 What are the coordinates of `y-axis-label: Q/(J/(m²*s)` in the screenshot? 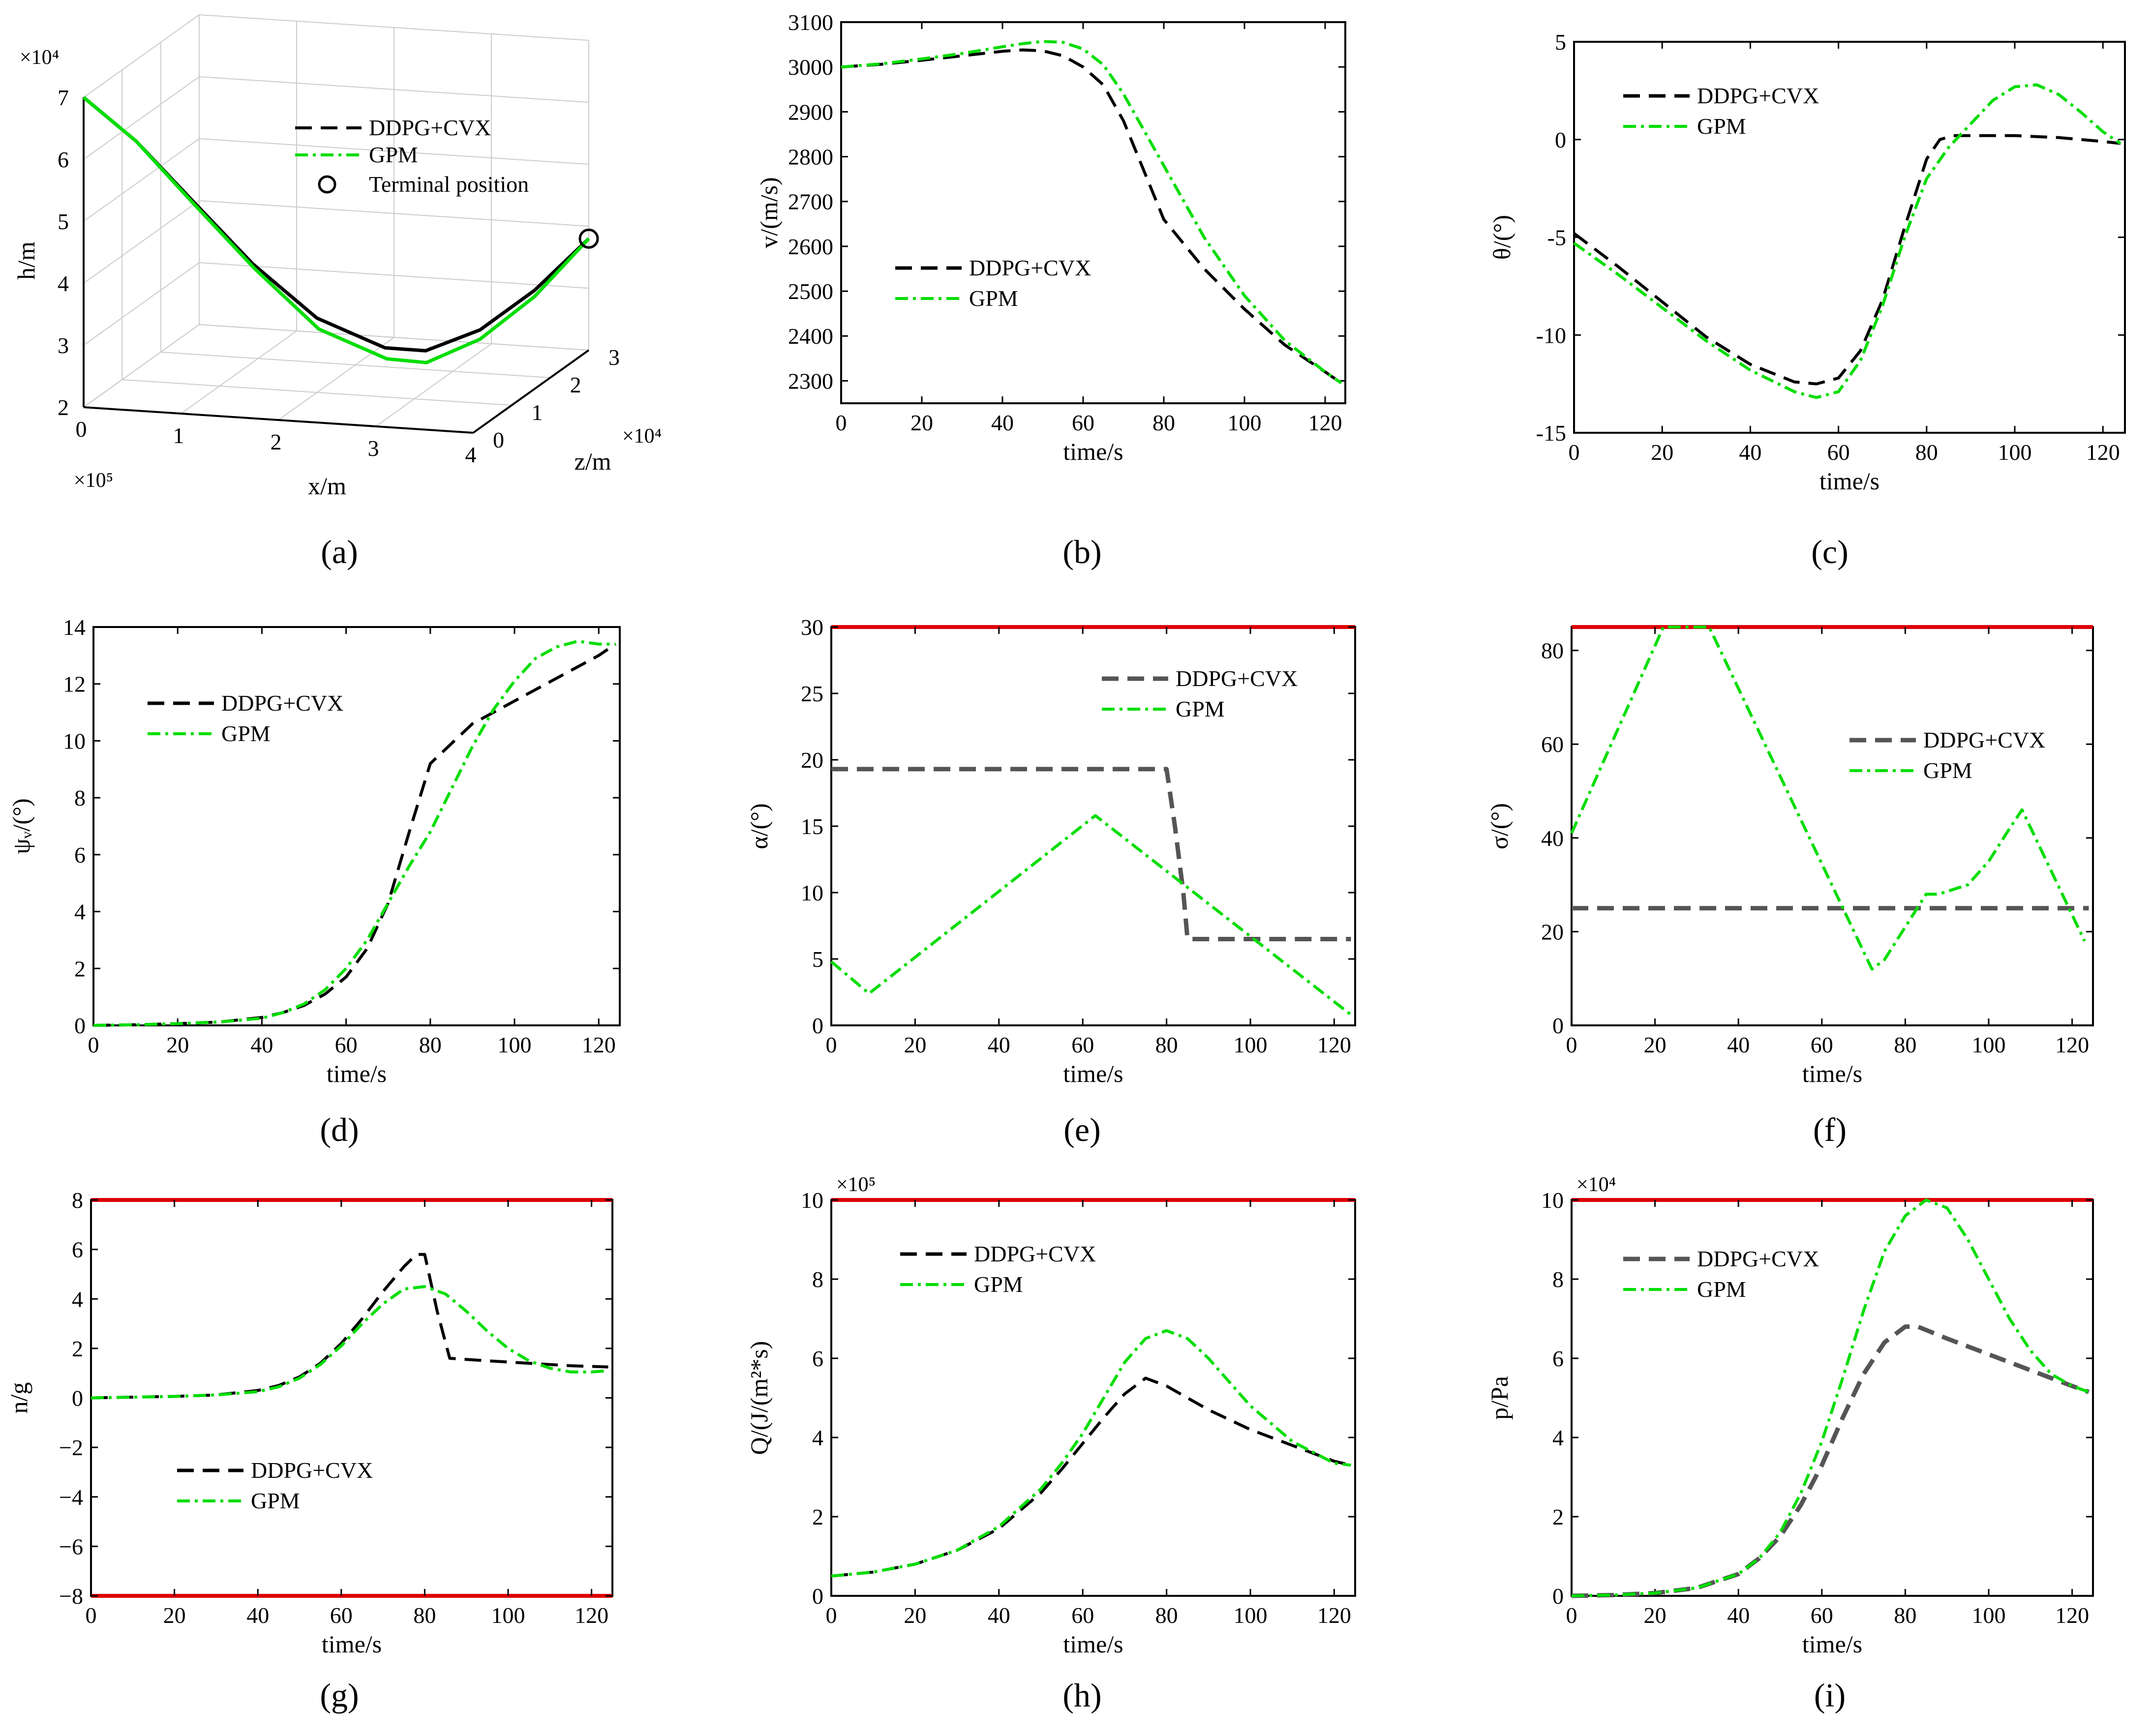 It's located at (759, 1398).